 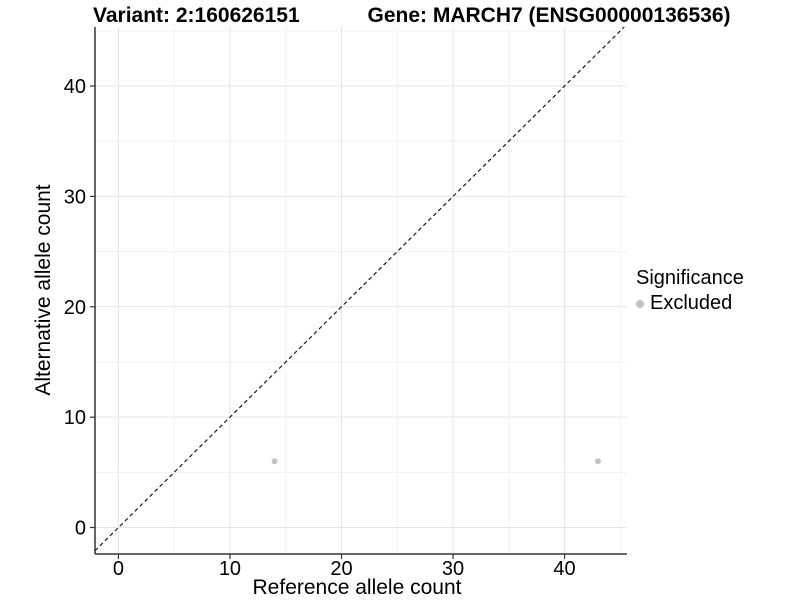 I want to click on y-tick-label: 40, so click(x=75, y=87).